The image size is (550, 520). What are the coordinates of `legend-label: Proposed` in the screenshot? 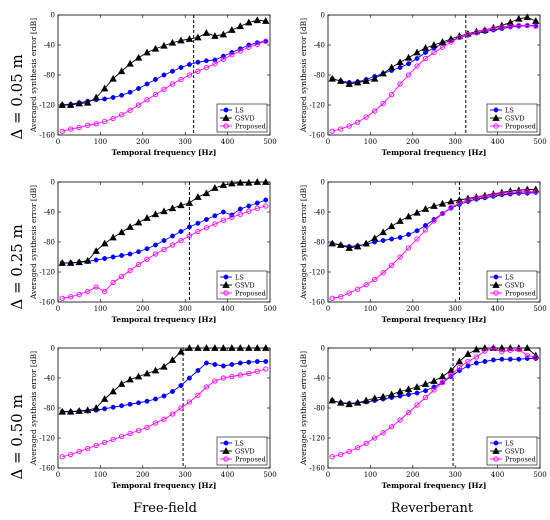 It's located at (520, 126).